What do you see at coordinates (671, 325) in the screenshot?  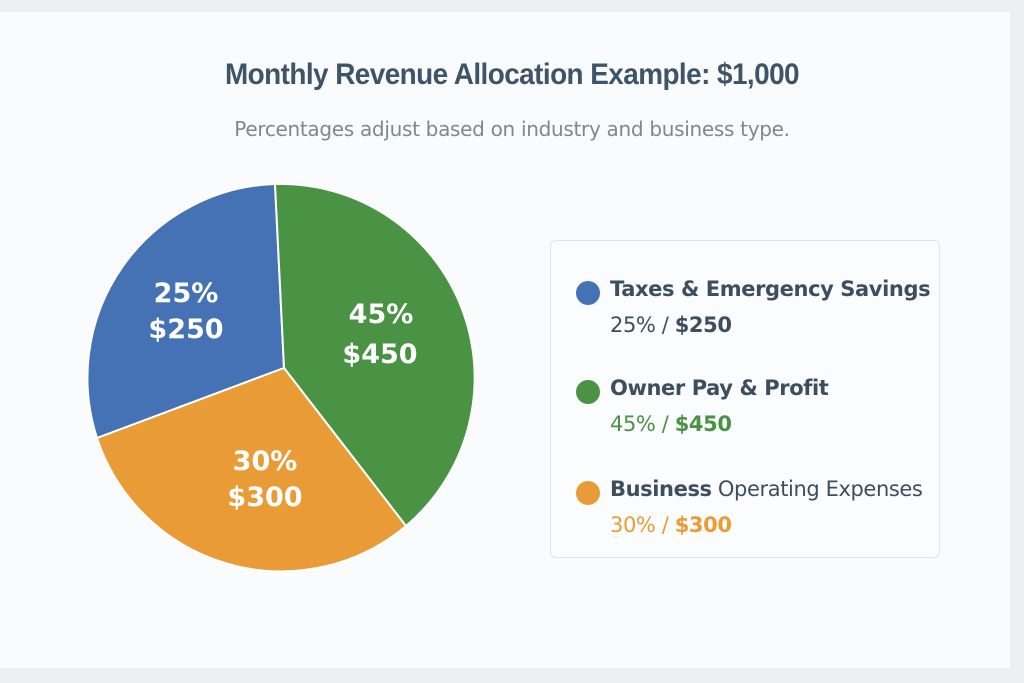 I see `legend-value: 25% / $250` at bounding box center [671, 325].